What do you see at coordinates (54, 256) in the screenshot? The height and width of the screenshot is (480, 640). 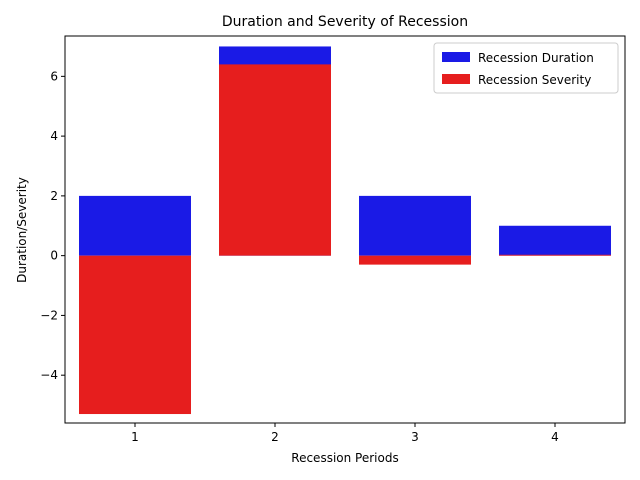 I see `y-tick-label: 0` at bounding box center [54, 256].